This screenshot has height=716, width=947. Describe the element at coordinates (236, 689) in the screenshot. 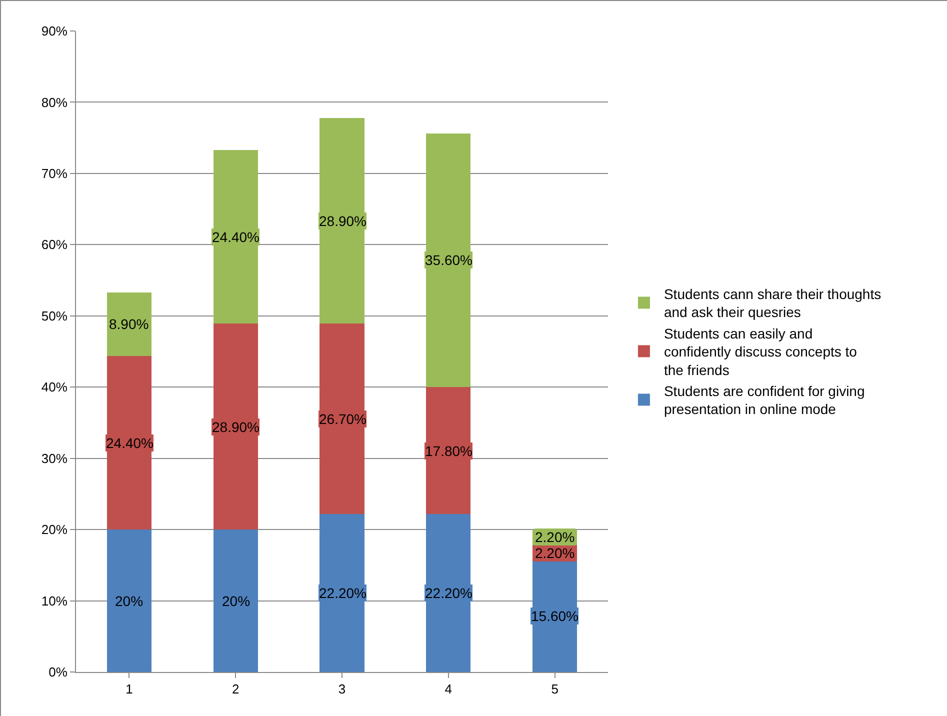

I see `x-tick-label: 2` at that location.